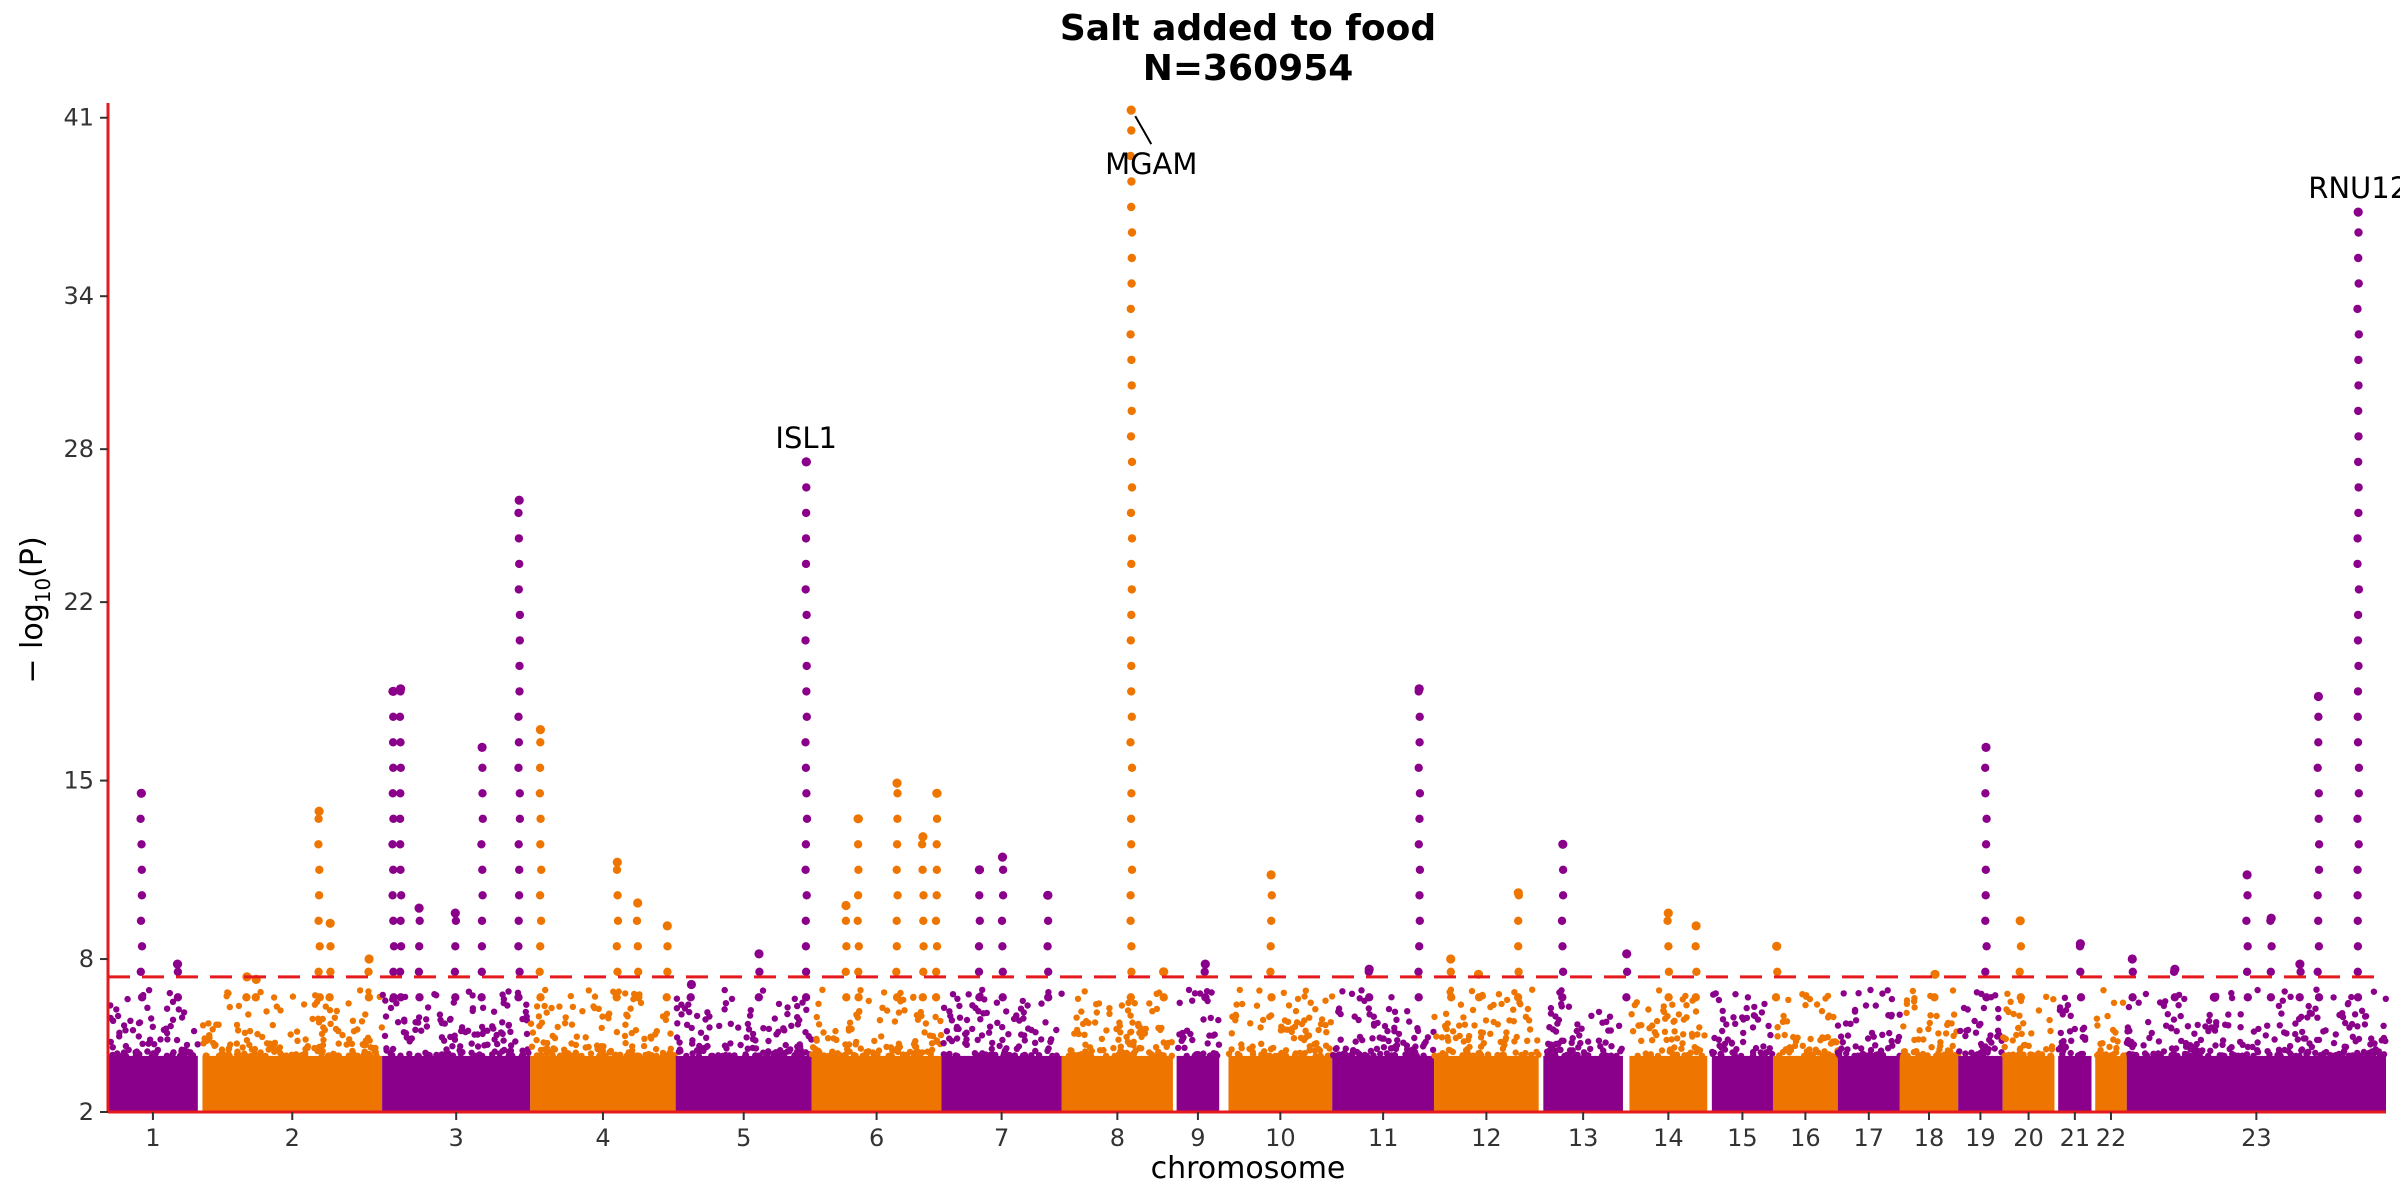  I want to click on chromosome-14-points, so click(1668, 1049).